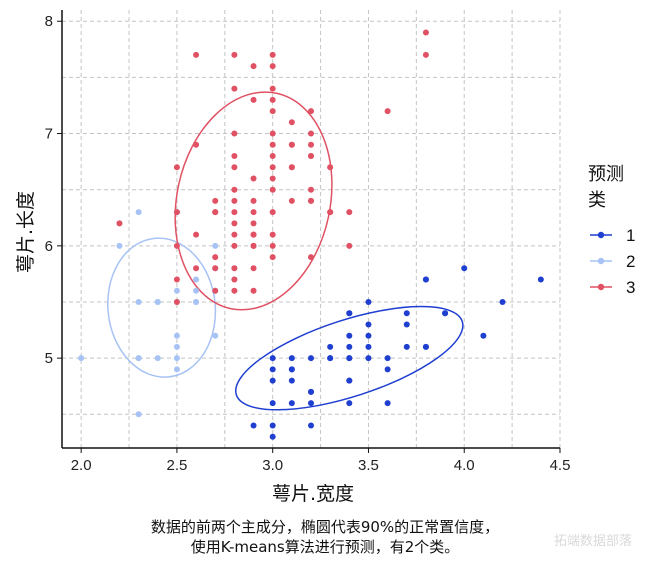 The width and height of the screenshot is (650, 569). I want to click on x-tick-label: 2.5, so click(176, 465).